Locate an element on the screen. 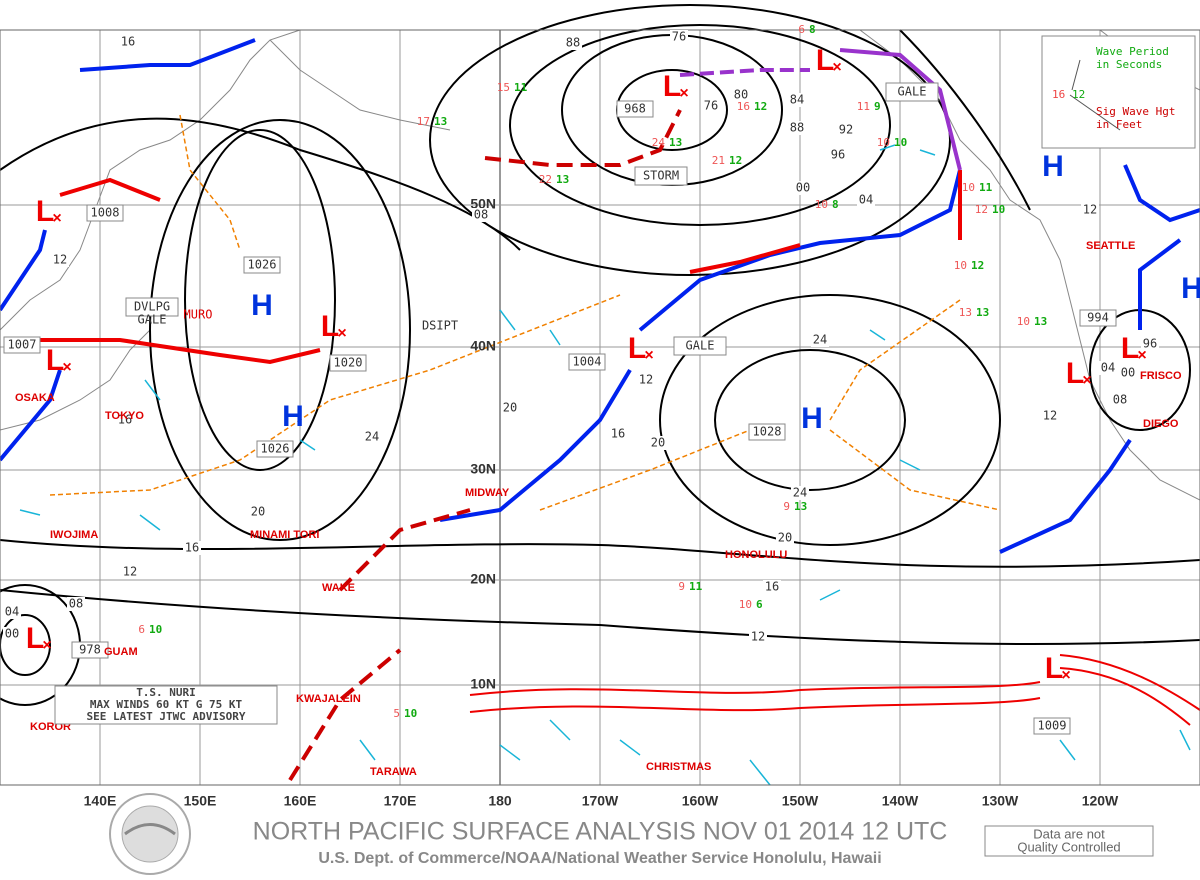 The image size is (1200, 880). longitude-label: 140E is located at coordinates (100, 801).